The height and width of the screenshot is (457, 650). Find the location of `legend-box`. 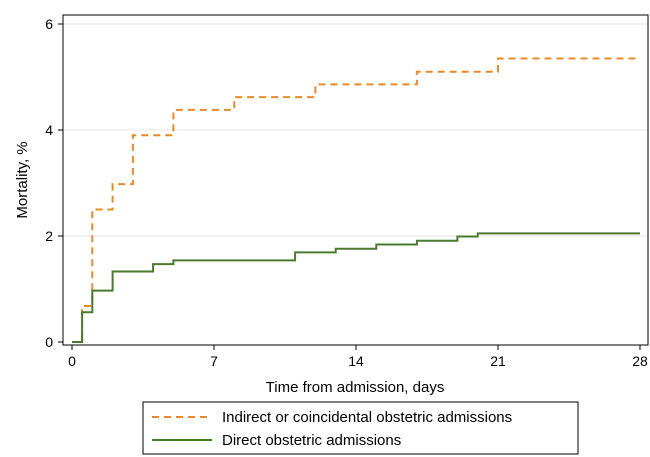

legend-box is located at coordinates (360, 428).